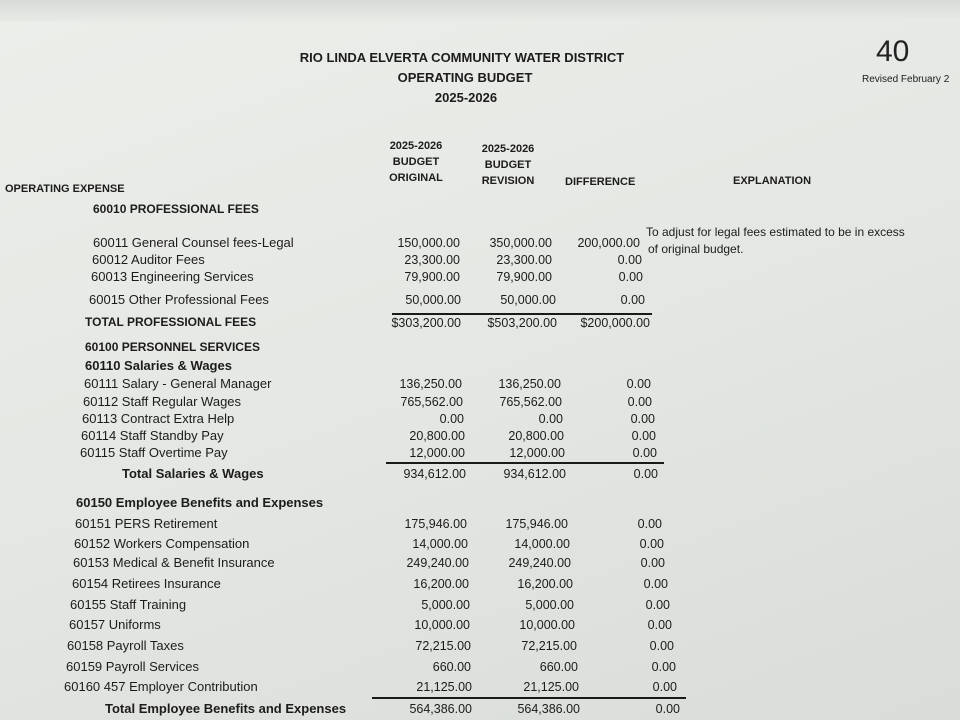 This screenshot has width=960, height=720. Describe the element at coordinates (696, 249) in the screenshot. I see `explanation-line: of original budget.` at that location.